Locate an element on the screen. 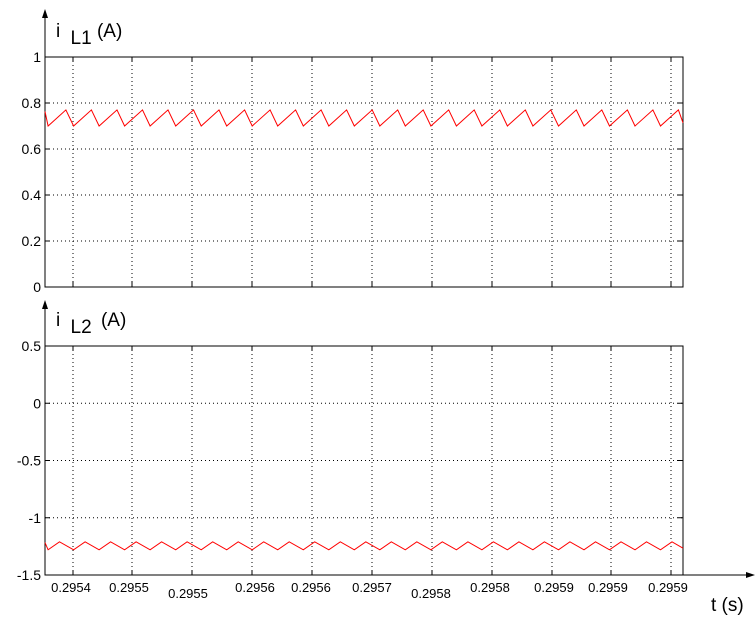 This screenshot has width=755, height=619. y-axis-label-il1: i L1 (A) is located at coordinates (89, 35).